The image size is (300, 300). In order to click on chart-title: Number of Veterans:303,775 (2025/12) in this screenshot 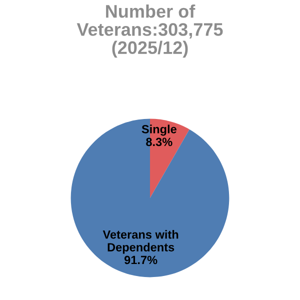, I will do `click(149, 31)`.